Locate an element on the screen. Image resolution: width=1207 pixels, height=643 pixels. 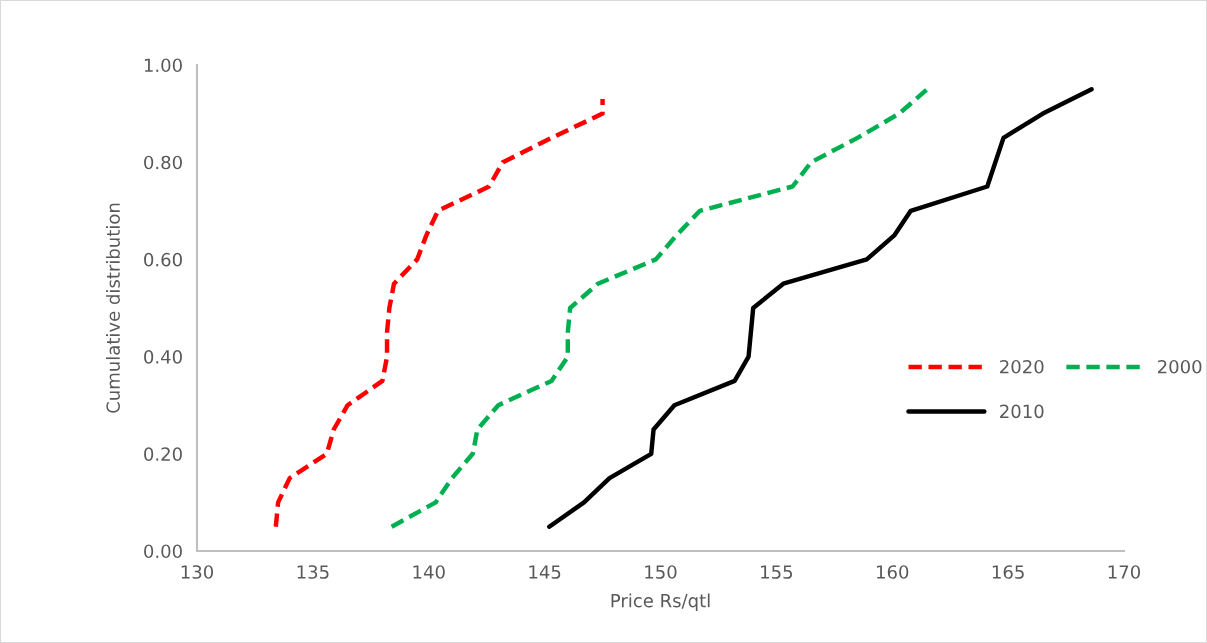
x-tick-label: 150 is located at coordinates (661, 572).